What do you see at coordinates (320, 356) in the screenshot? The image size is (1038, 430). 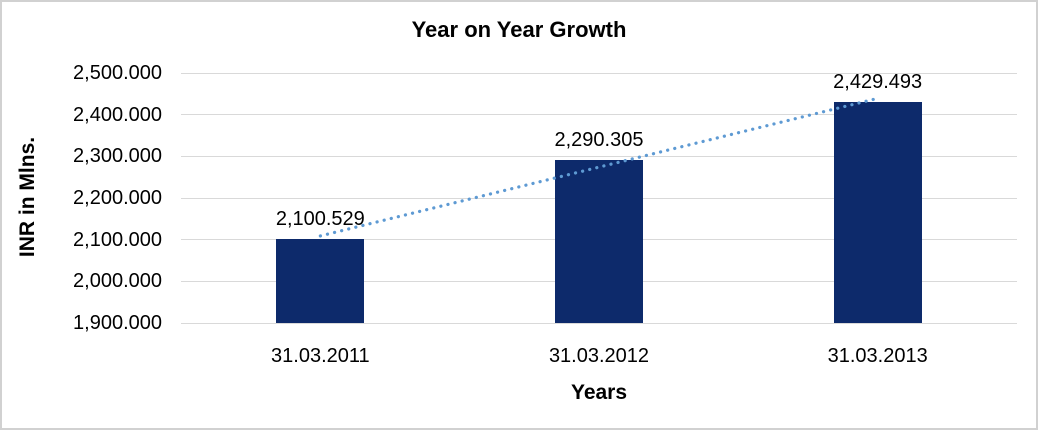 I see `x-axis-tick-label: 31.03.2011` at bounding box center [320, 356].